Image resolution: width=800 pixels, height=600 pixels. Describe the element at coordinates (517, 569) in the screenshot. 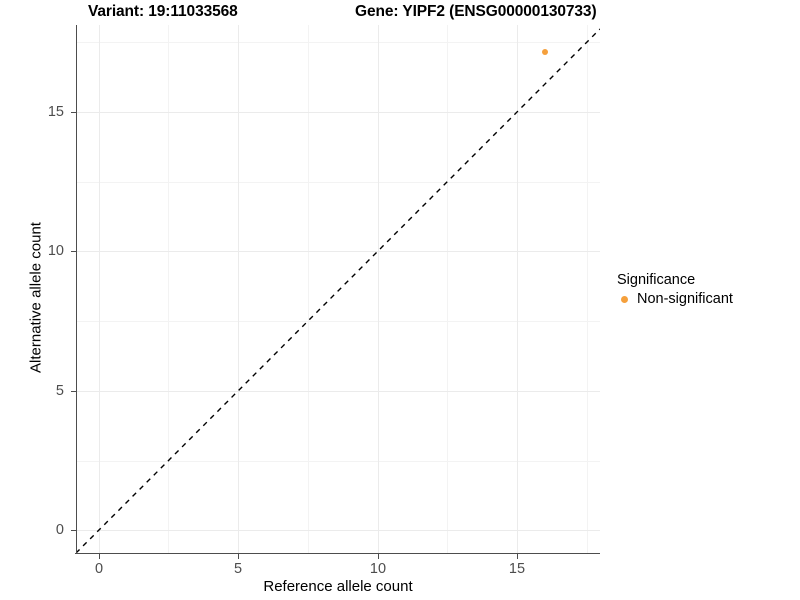

I see `x-ticklabel-15: 15` at that location.